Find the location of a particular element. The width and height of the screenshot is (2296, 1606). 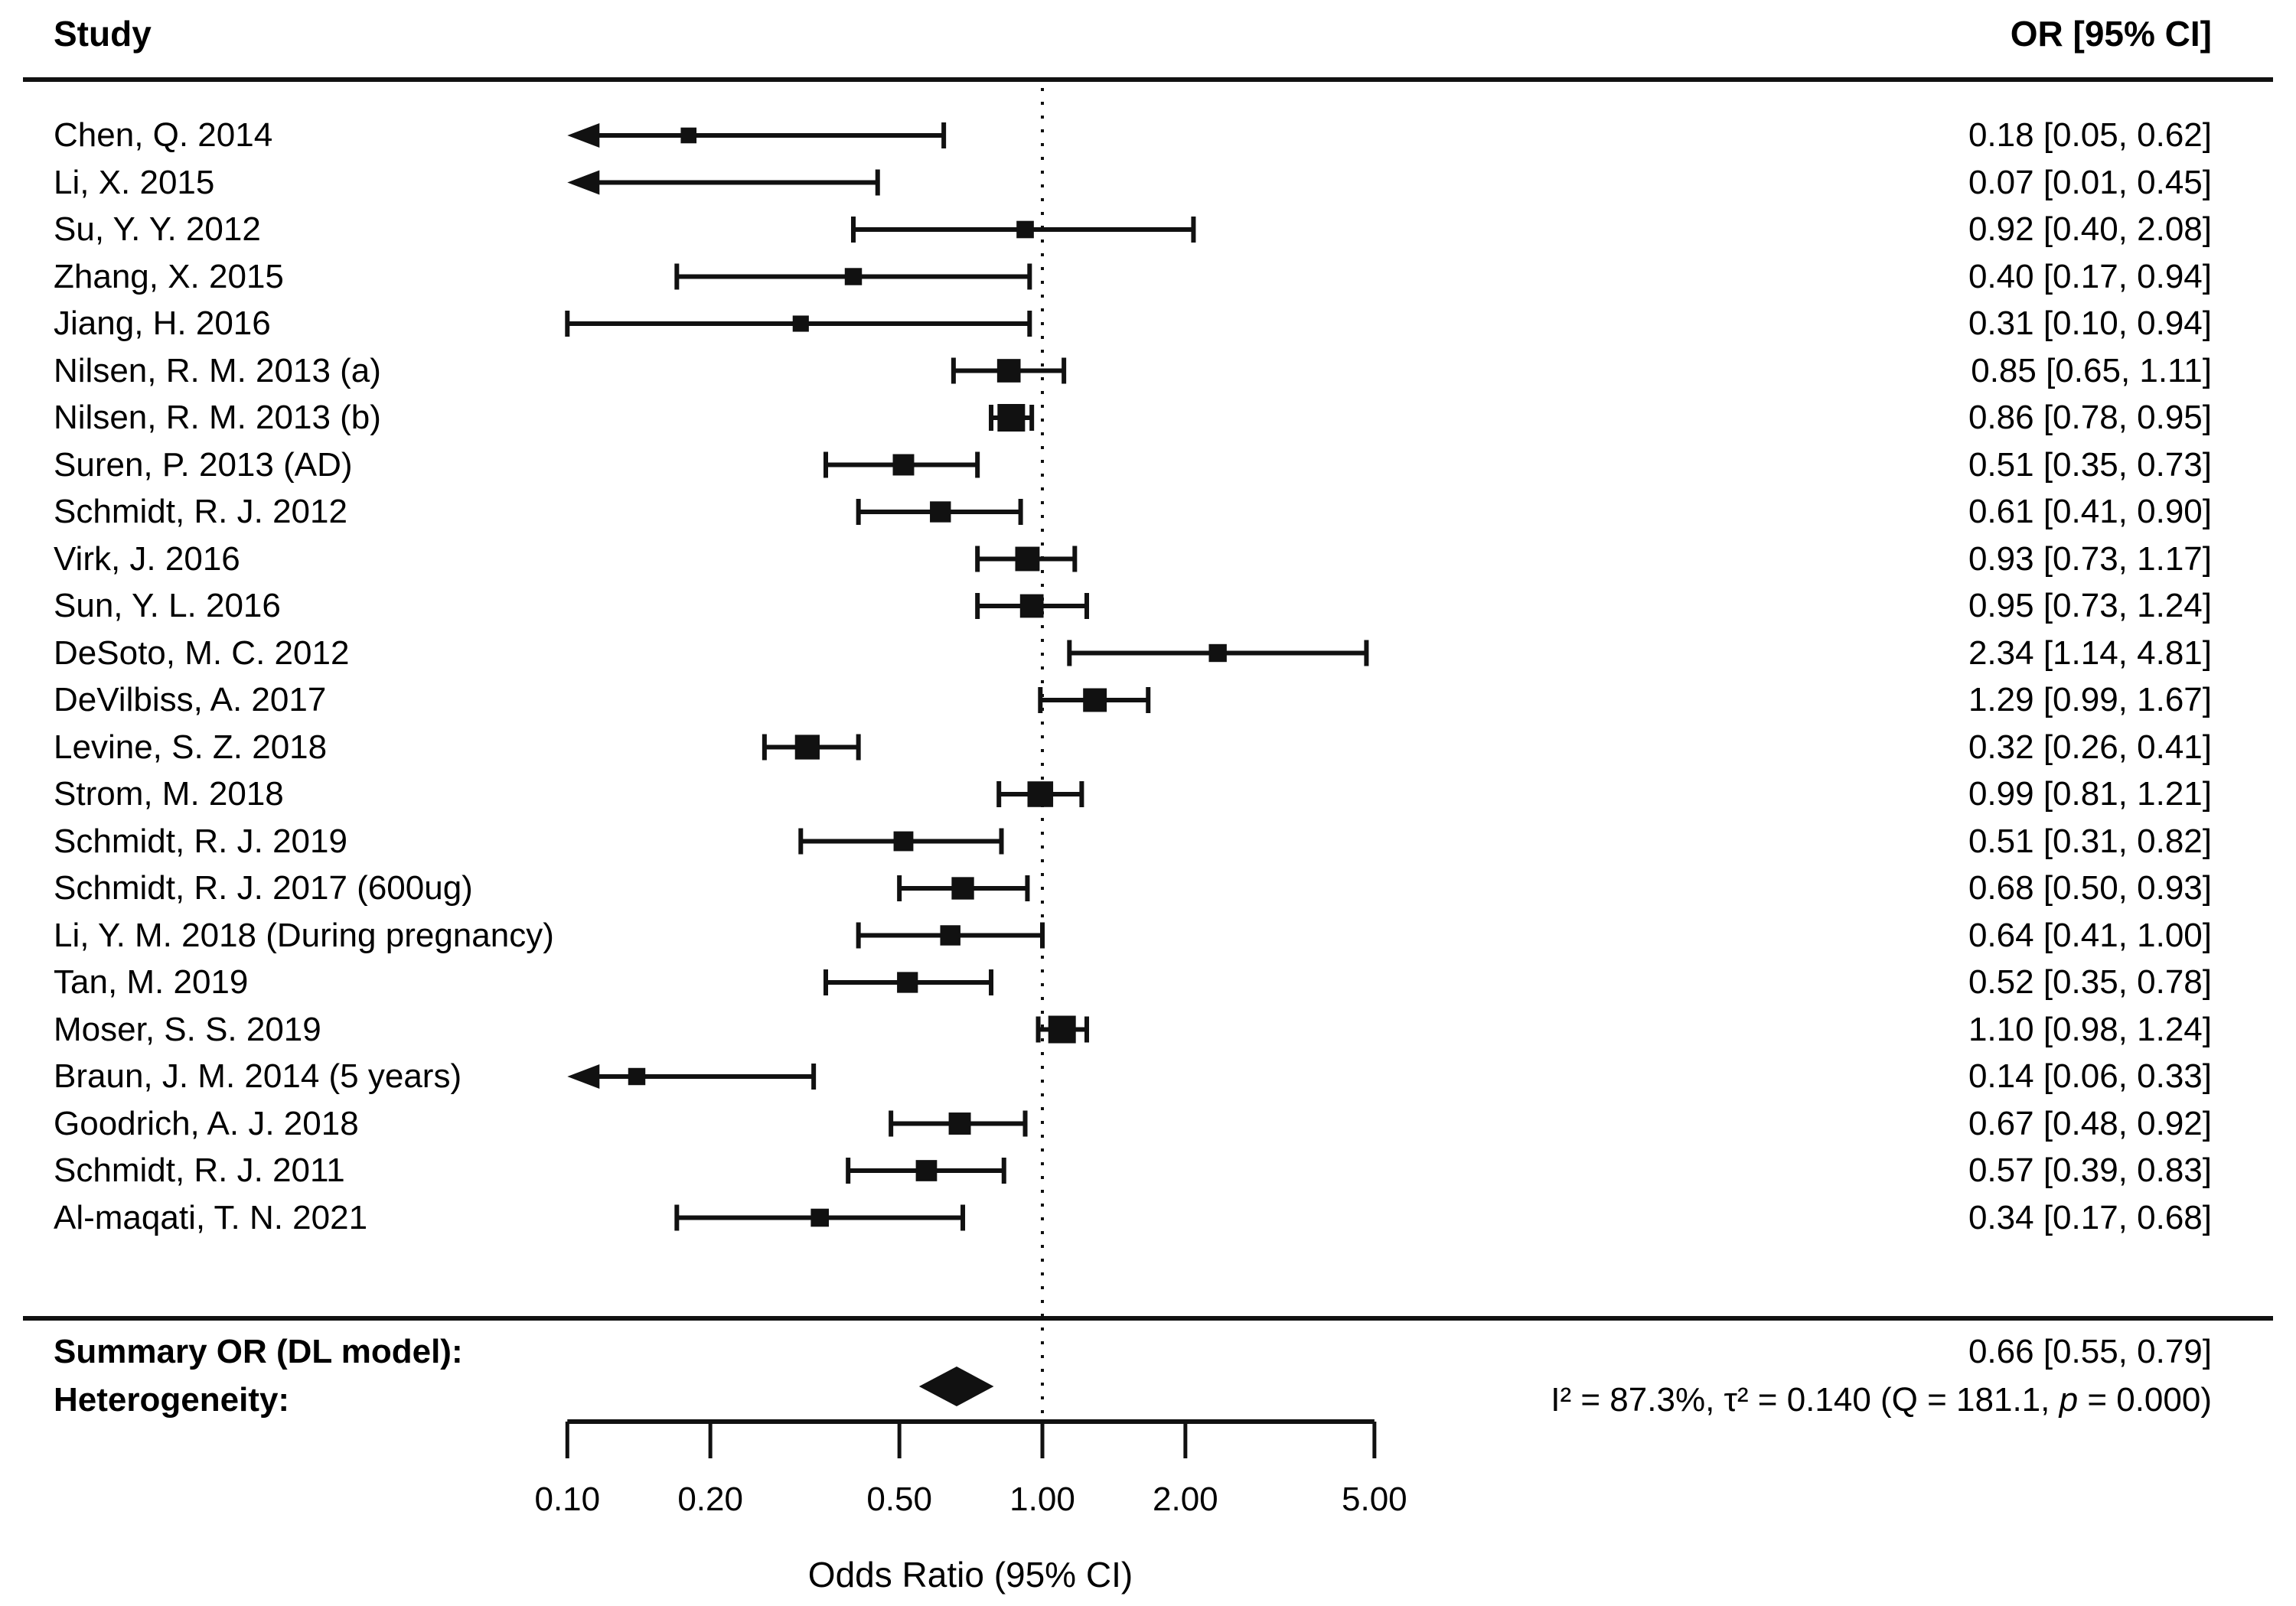

heterogeneity-stats-p: p is located at coordinates (2069, 1400).